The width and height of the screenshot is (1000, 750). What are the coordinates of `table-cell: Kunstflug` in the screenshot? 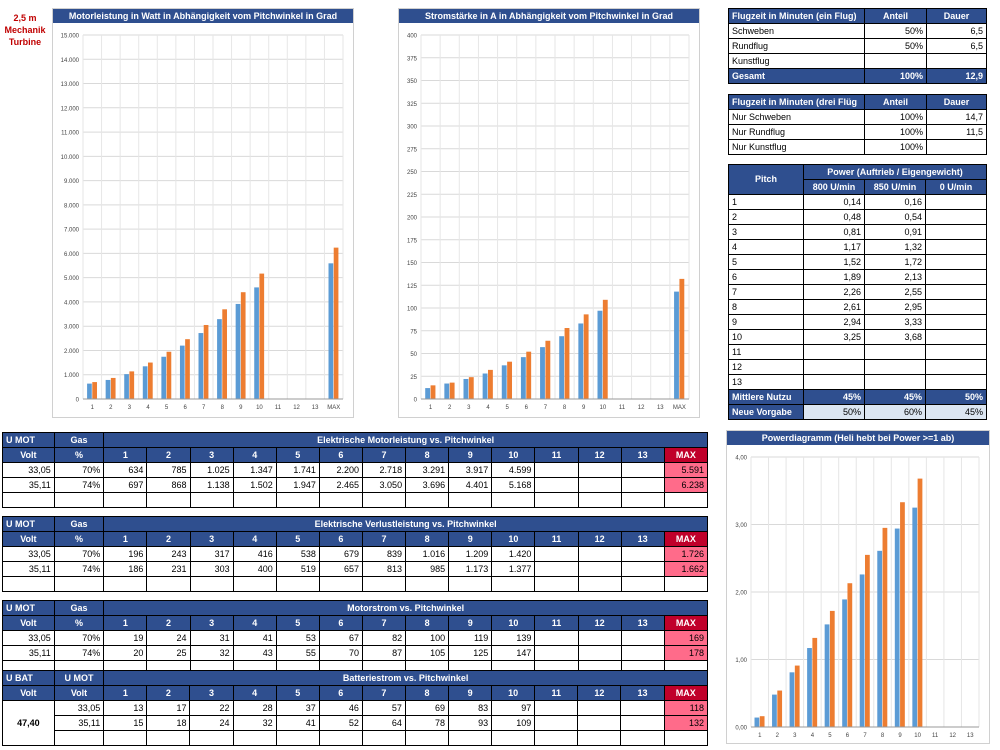 It's located at (796, 61).